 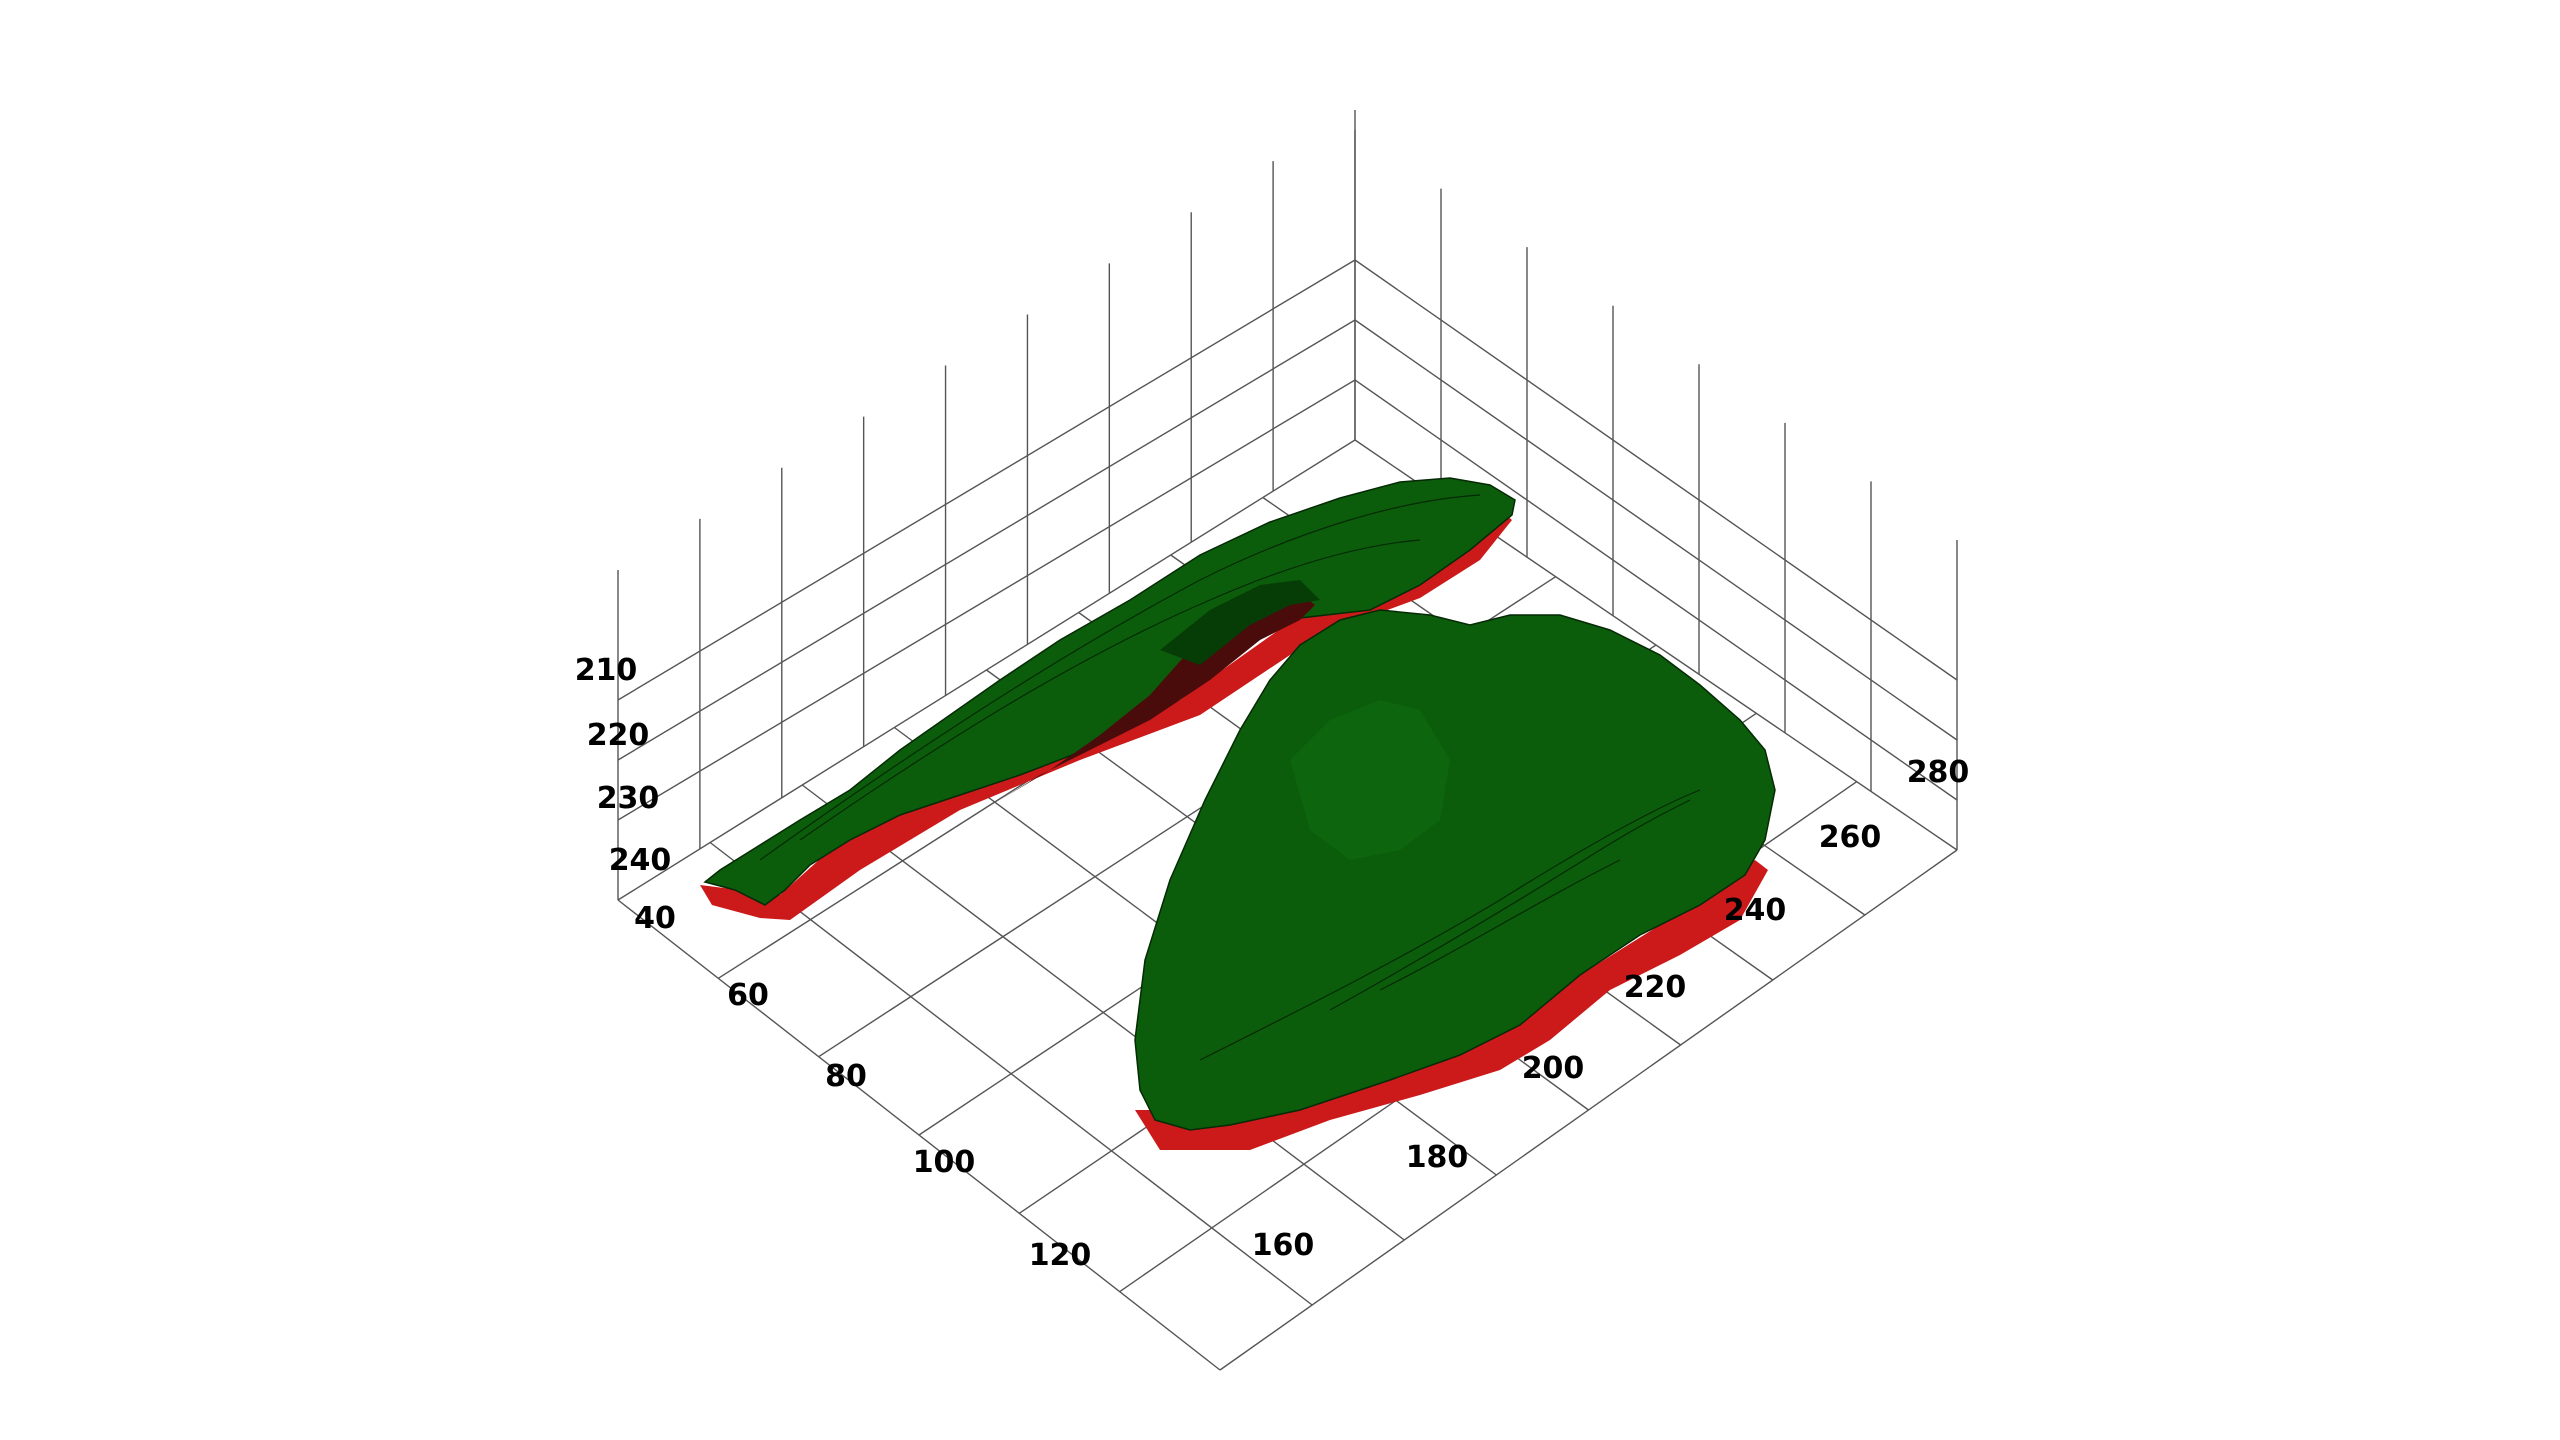 I want to click on y-tick-label: 200, so click(x=1553, y=1068).